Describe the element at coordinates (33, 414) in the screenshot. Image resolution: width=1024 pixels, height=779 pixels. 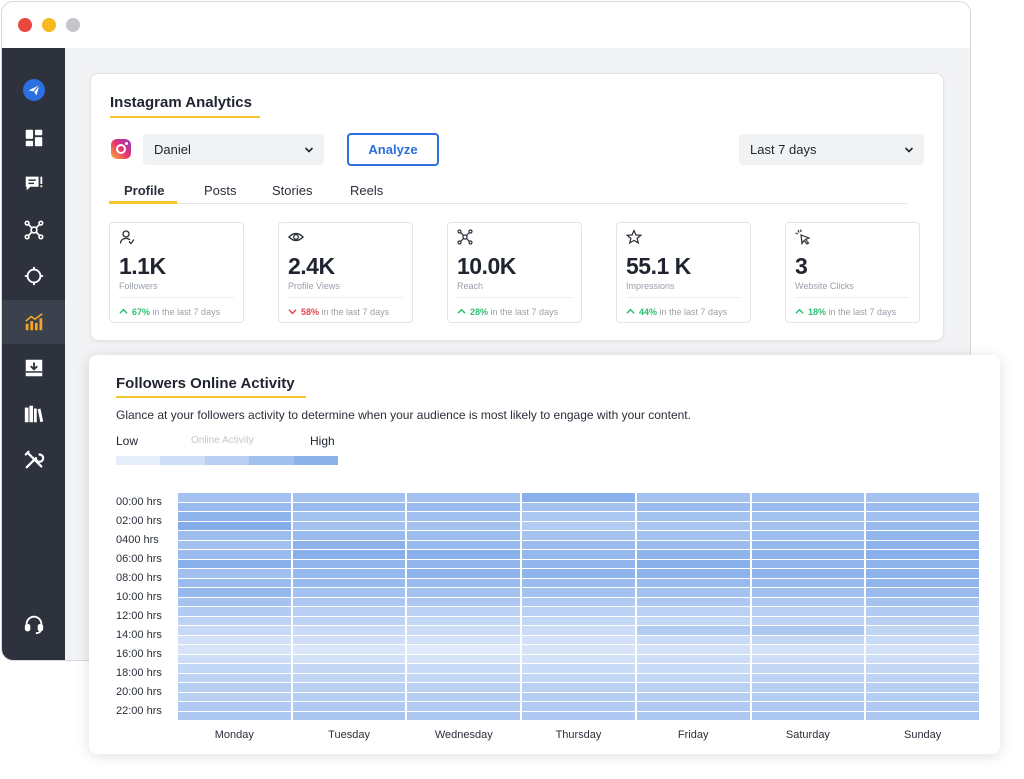
I see `sidebar-item-library` at that location.